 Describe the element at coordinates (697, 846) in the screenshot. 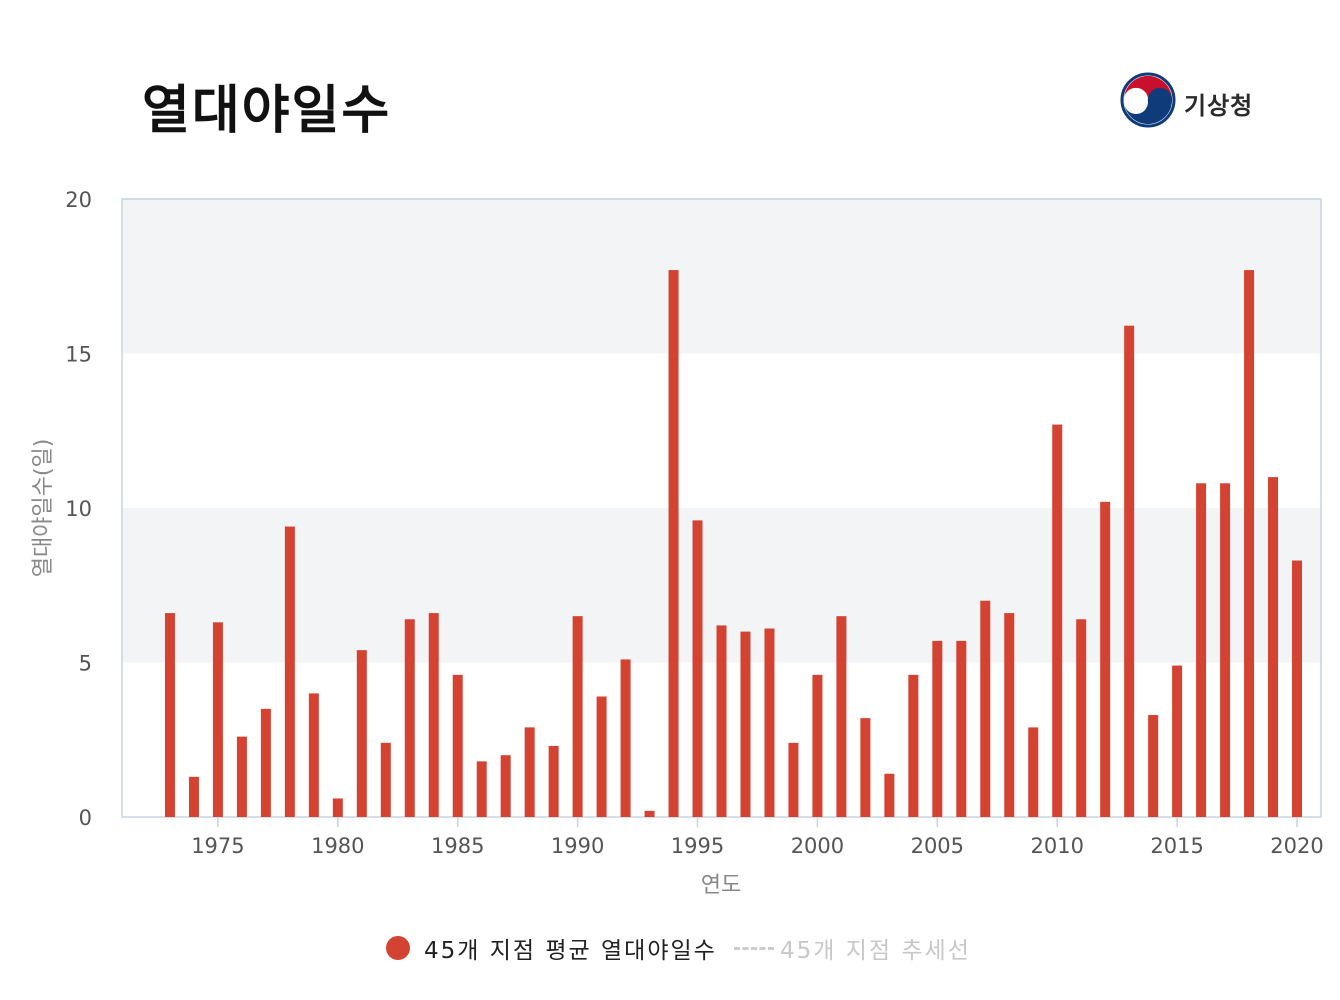

I see `x-tick-label: 1995` at that location.